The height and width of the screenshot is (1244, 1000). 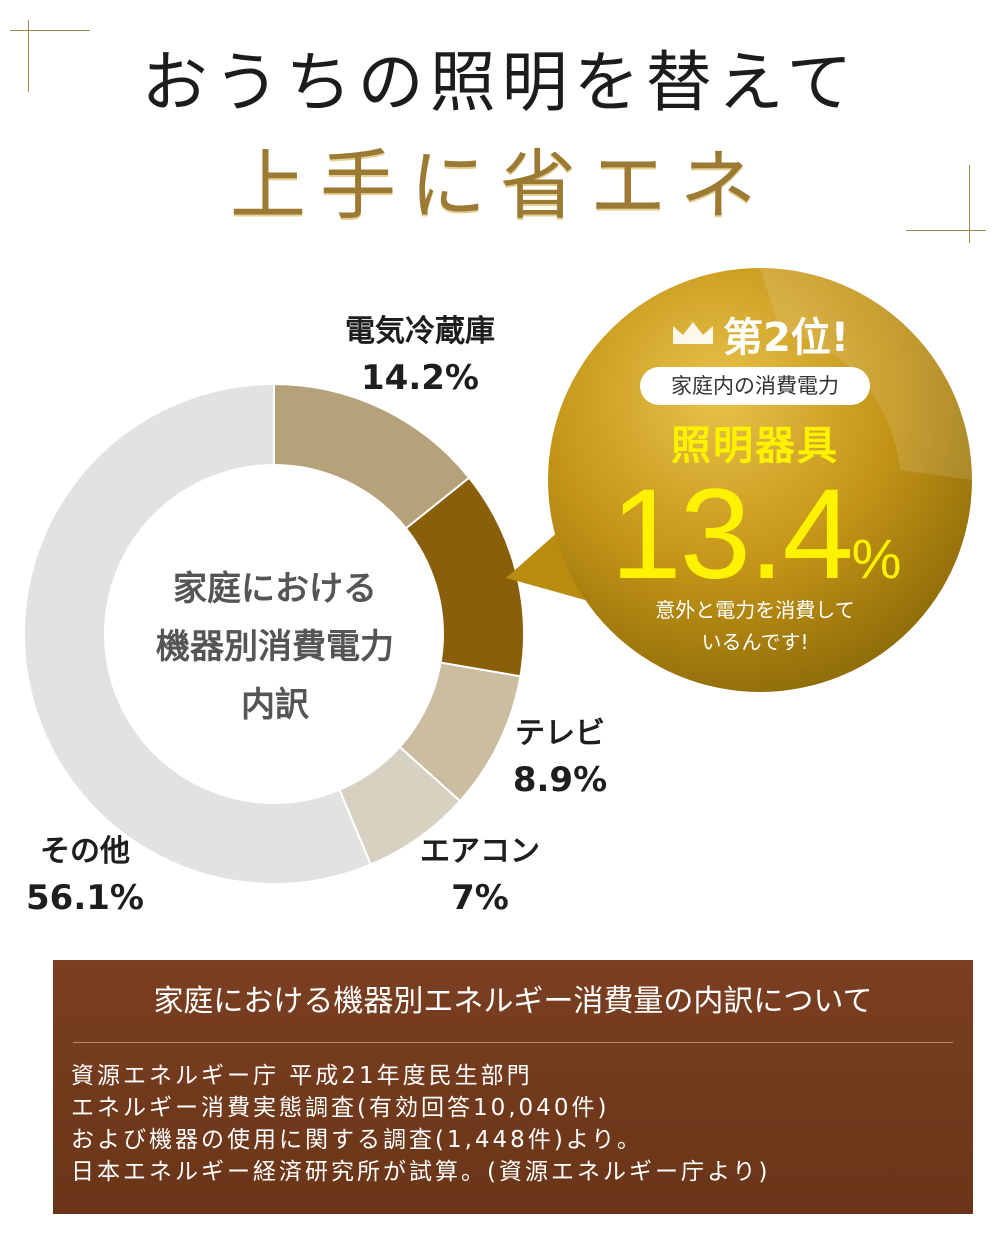 I want to click on lighting-label: 照明器具, so click(x=755, y=446).